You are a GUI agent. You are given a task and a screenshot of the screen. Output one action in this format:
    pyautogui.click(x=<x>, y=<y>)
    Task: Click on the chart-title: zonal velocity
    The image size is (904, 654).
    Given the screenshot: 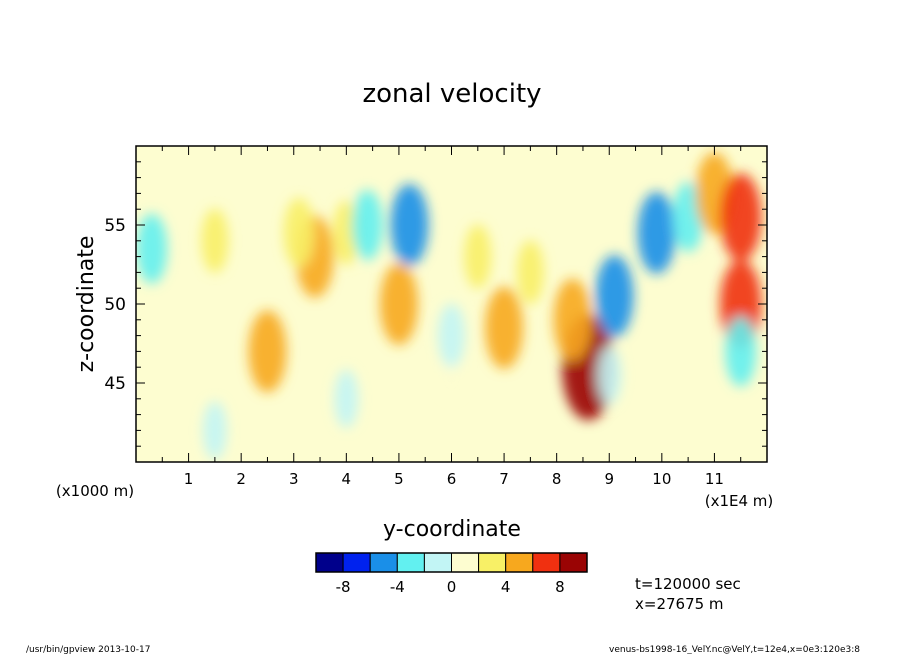 What is the action you would take?
    pyautogui.click(x=451, y=94)
    